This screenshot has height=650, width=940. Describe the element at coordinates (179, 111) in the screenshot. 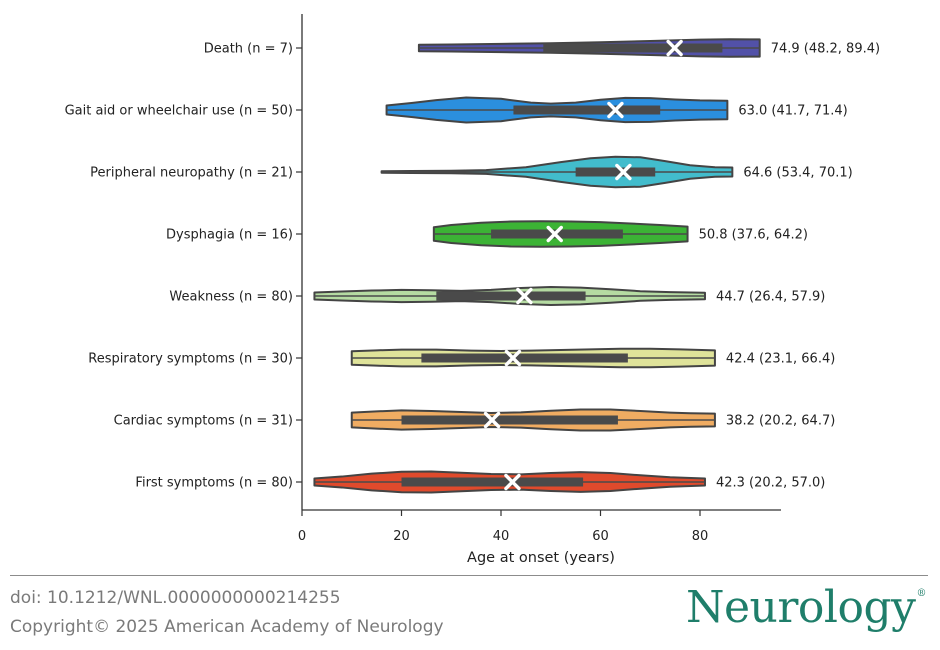

I see `category-label: Gait aid or wheelchair use (n = 50)` at that location.